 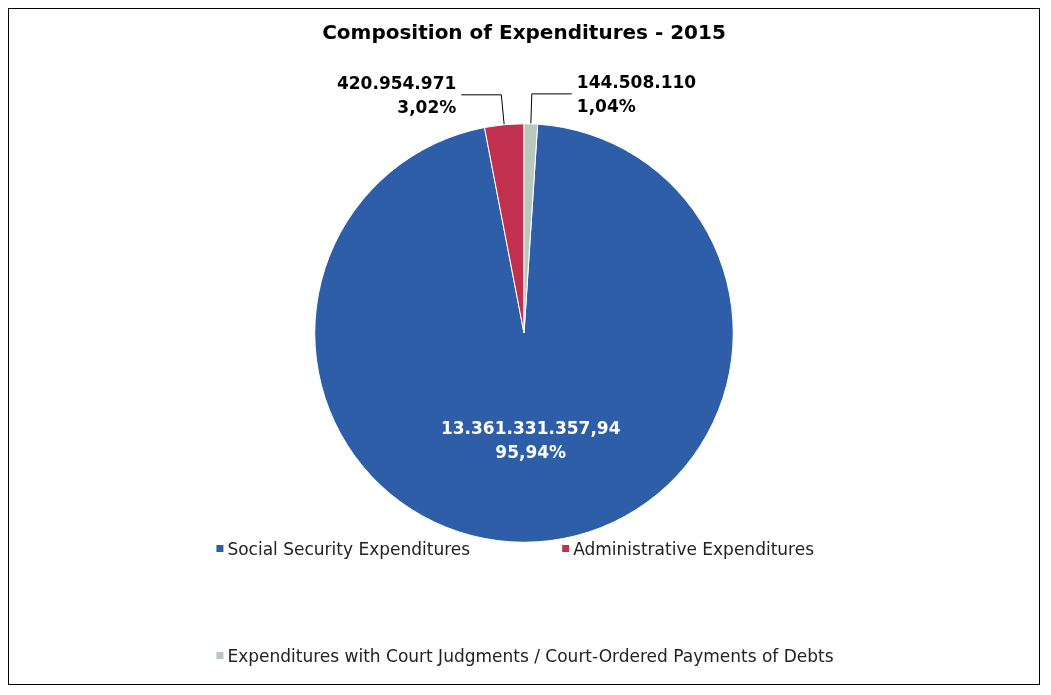 I want to click on data-label: 13.361.331.357,94 95,94%, so click(x=530, y=440).